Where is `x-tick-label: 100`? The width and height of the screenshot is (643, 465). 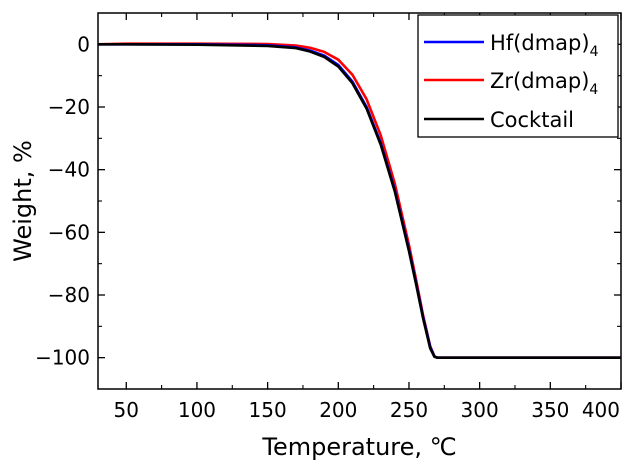 x-tick-label: 100 is located at coordinates (197, 410).